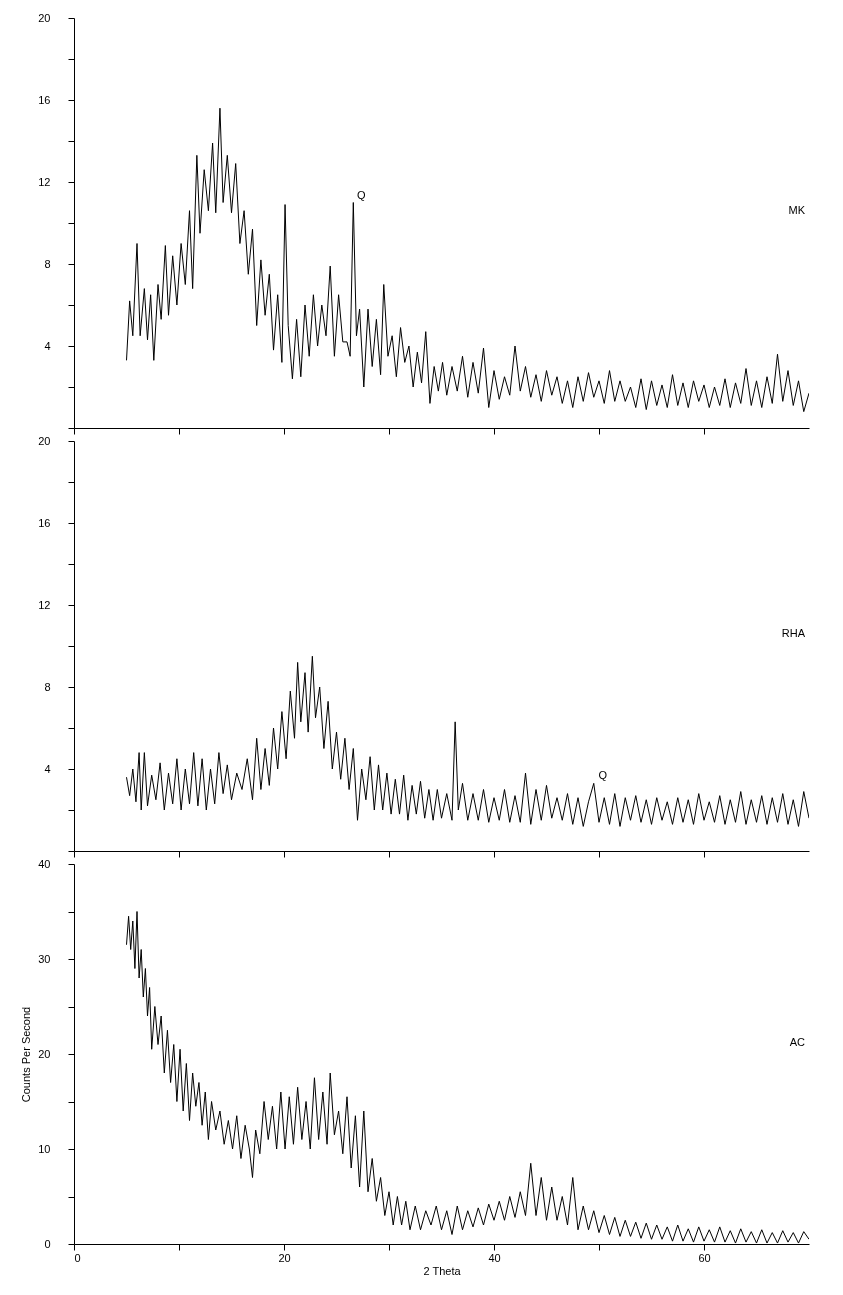  What do you see at coordinates (442, 1270) in the screenshot?
I see `x-axis-title: 2 Theta` at bounding box center [442, 1270].